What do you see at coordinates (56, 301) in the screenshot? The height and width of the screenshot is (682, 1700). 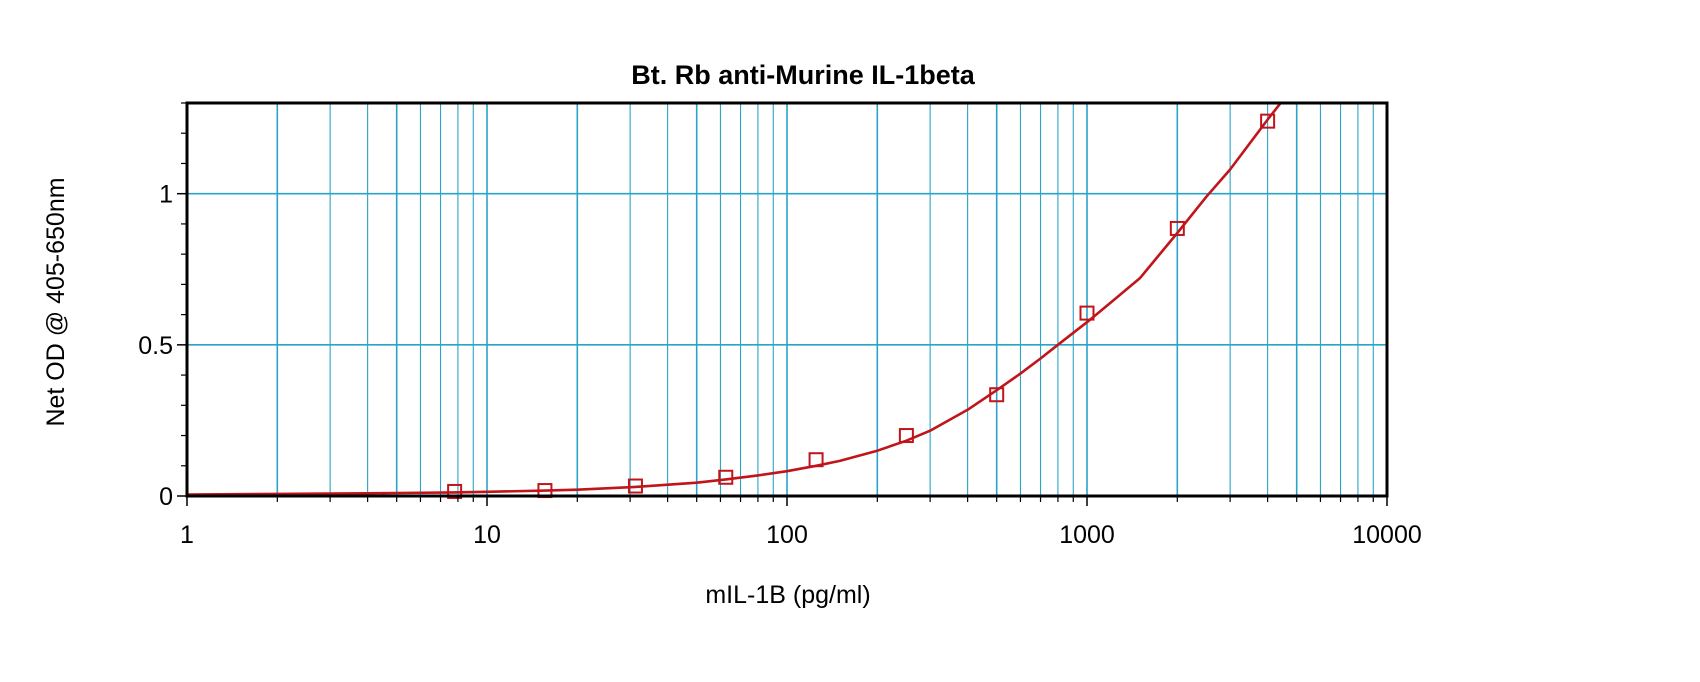 I see `y-axis-label: Net OD @ 405-650nm` at bounding box center [56, 301].